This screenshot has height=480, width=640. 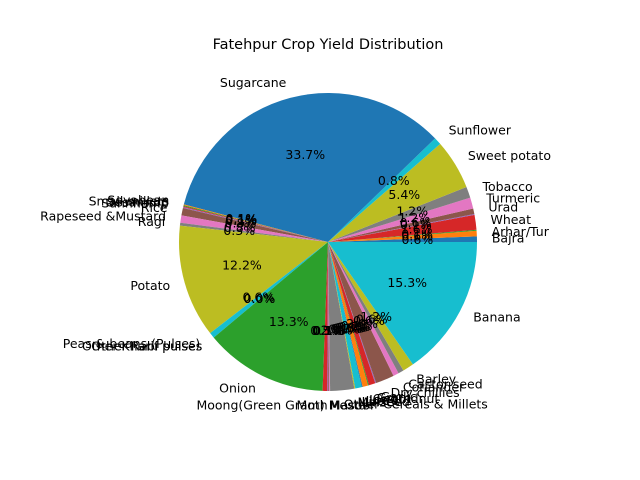 I want to click on percent-label-banana: 15.3%, so click(x=407, y=282).